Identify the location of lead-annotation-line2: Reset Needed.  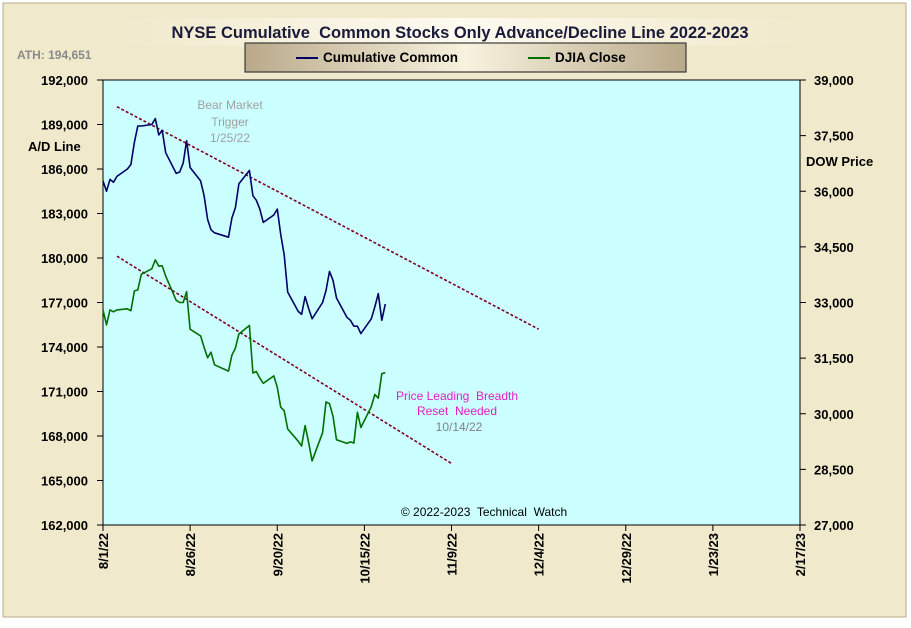
(457, 411).